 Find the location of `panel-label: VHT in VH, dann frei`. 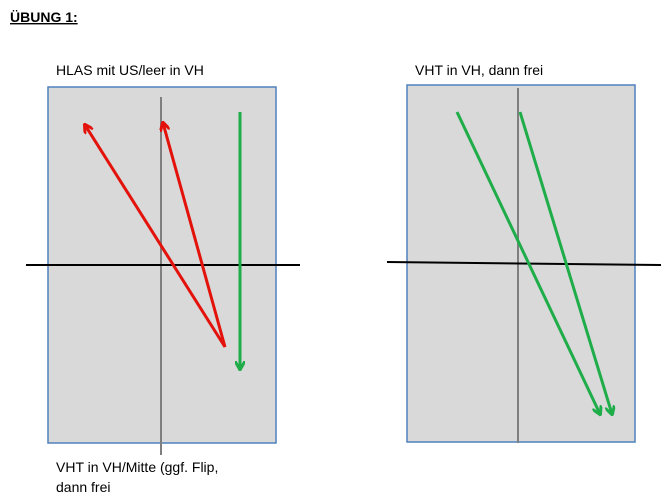

panel-label: VHT in VH, dann frei is located at coordinates (479, 70).